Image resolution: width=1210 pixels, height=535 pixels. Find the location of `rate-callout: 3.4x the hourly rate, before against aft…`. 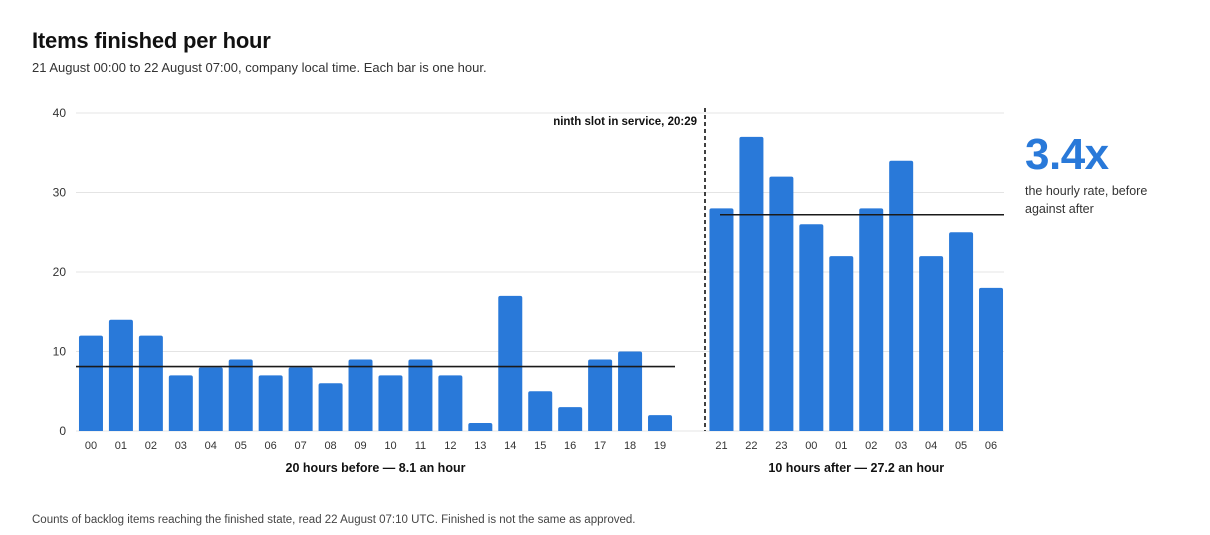

rate-callout: 3.4x the hourly rate, before against aft… is located at coordinates (1110, 175).